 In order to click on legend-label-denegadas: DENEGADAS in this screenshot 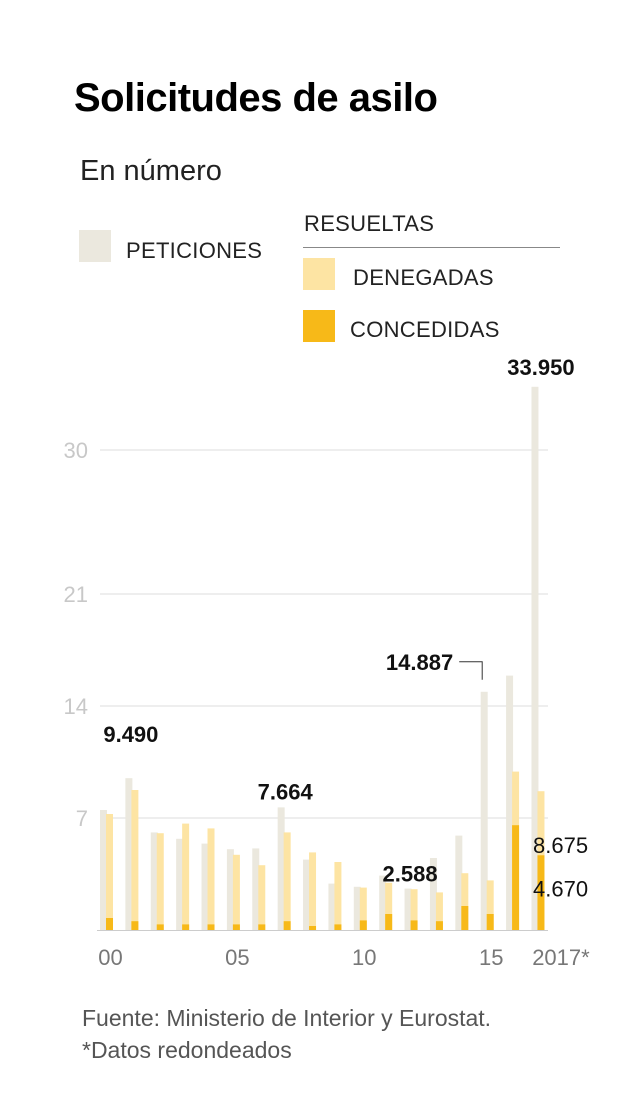, I will do `click(423, 277)`.